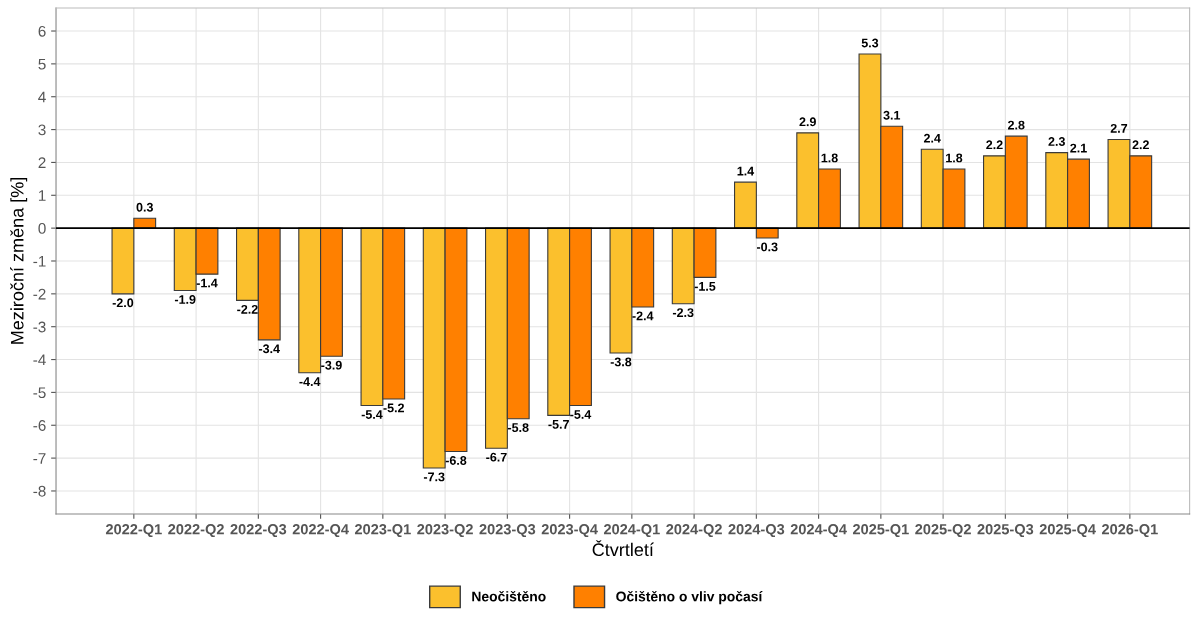 The width and height of the screenshot is (1192, 617). What do you see at coordinates (807, 122) in the screenshot?
I see `text: 2.9` at bounding box center [807, 122].